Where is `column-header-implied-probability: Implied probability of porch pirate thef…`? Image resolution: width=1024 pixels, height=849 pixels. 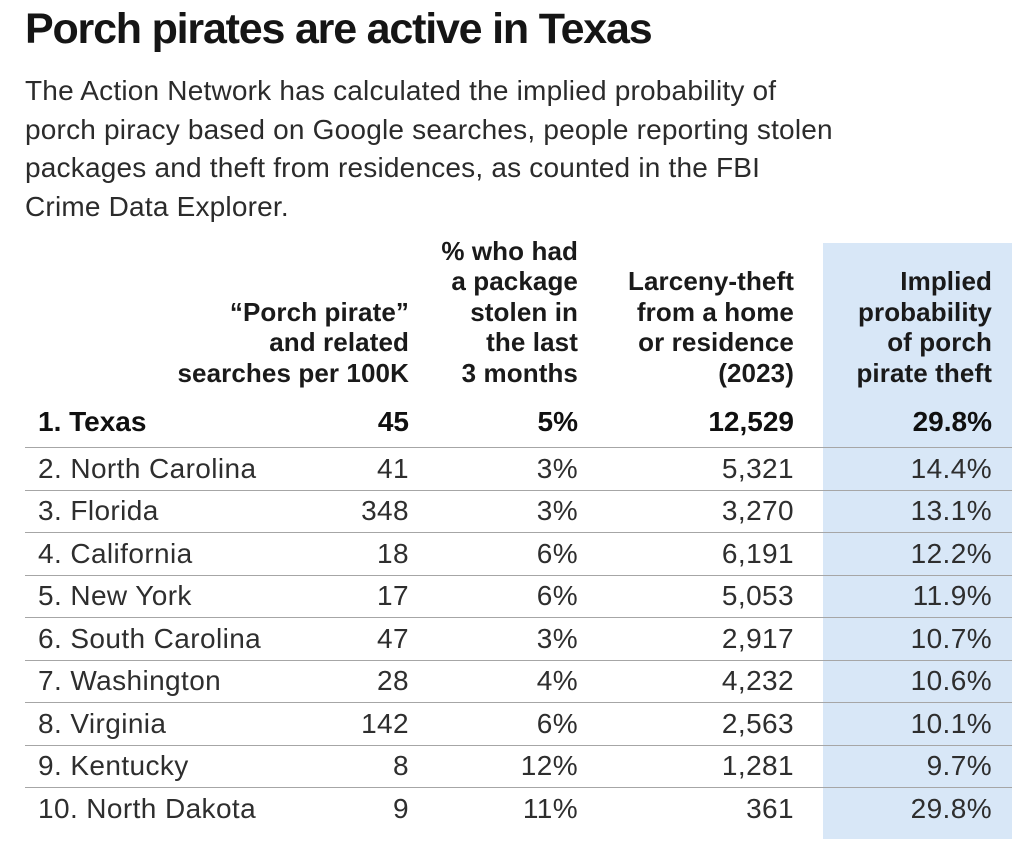
column-header-implied-probability: Implied probability of porch pirate thef… is located at coordinates (924, 327).